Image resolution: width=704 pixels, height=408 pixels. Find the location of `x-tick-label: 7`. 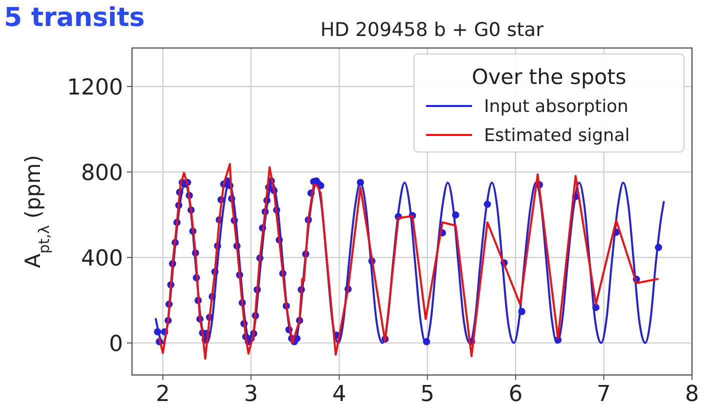

x-tick-label: 7 is located at coordinates (603, 394).